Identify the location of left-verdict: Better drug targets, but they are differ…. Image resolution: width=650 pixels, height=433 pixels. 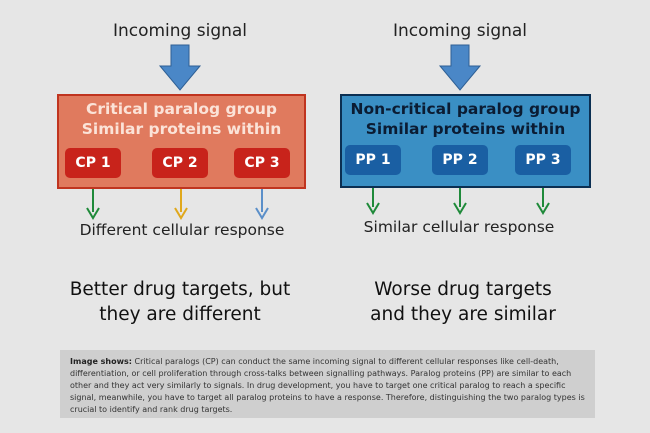
(180, 302).